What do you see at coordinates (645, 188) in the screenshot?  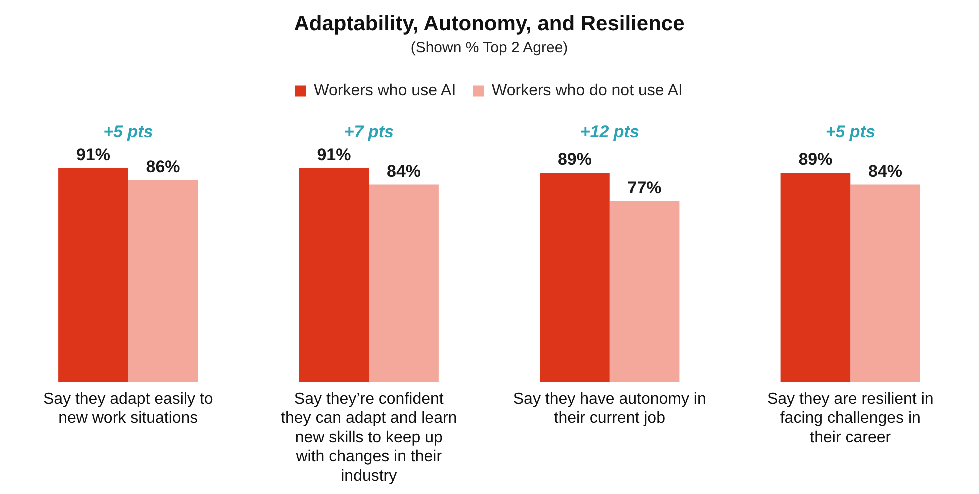 I see `data-label: 77%` at bounding box center [645, 188].